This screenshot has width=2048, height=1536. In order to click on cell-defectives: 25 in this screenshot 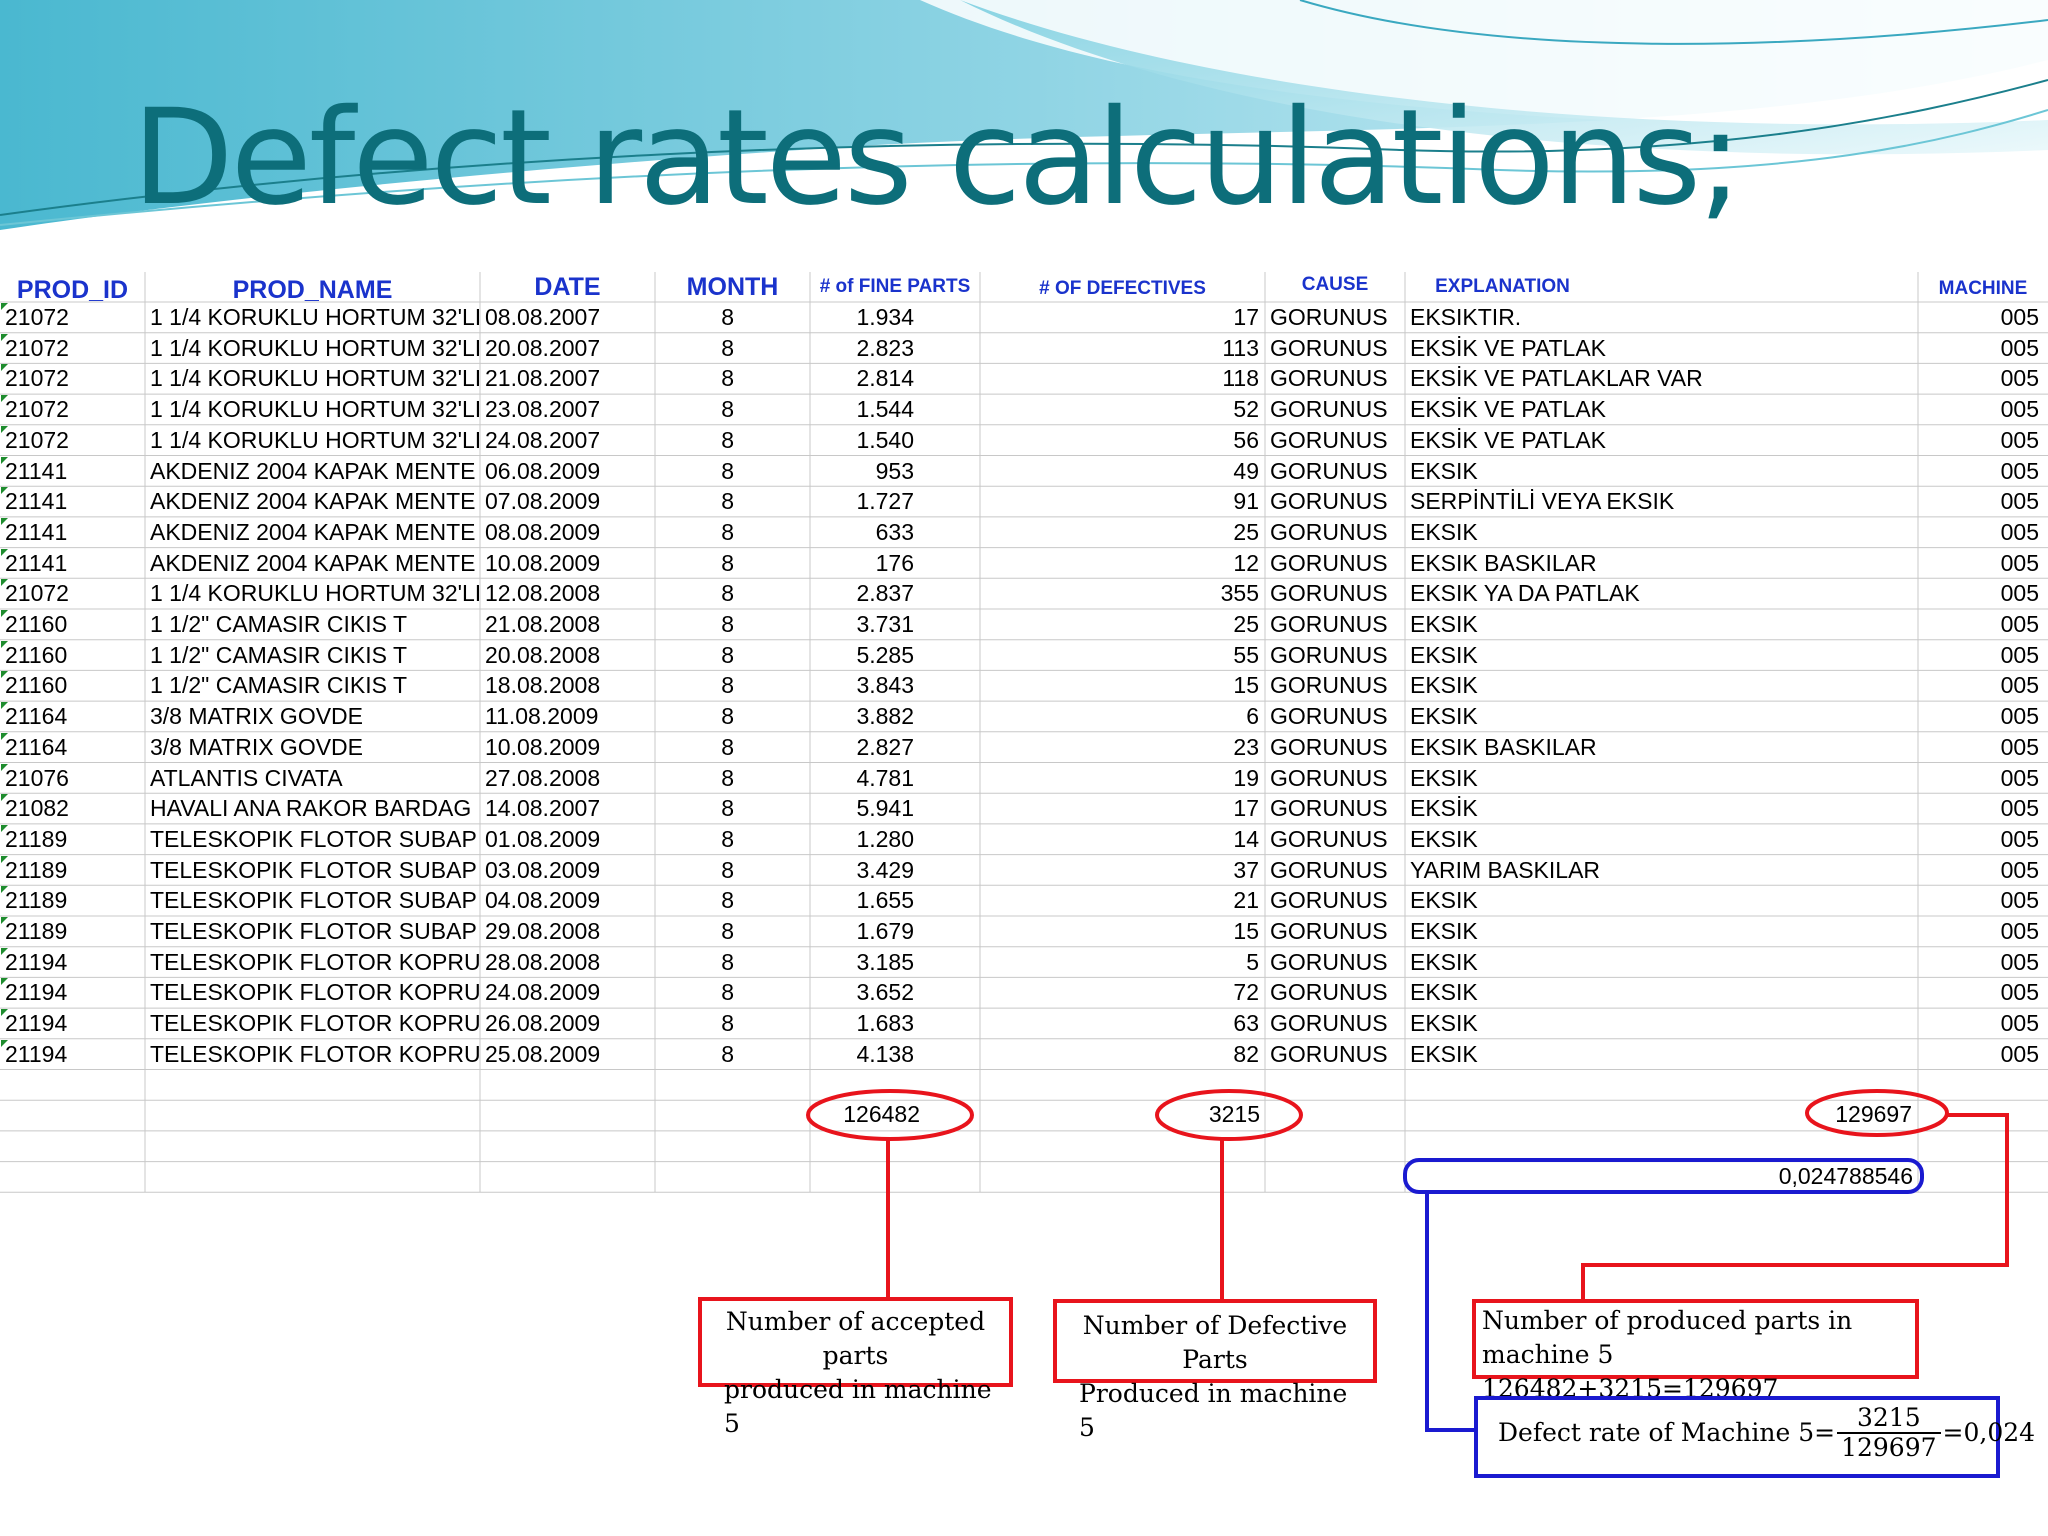, I will do `click(1246, 624)`.